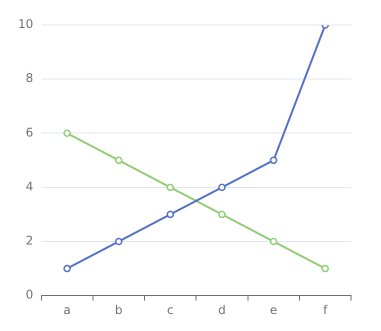 The image size is (381, 331). I want to click on x-tick-label: b, so click(118, 309).